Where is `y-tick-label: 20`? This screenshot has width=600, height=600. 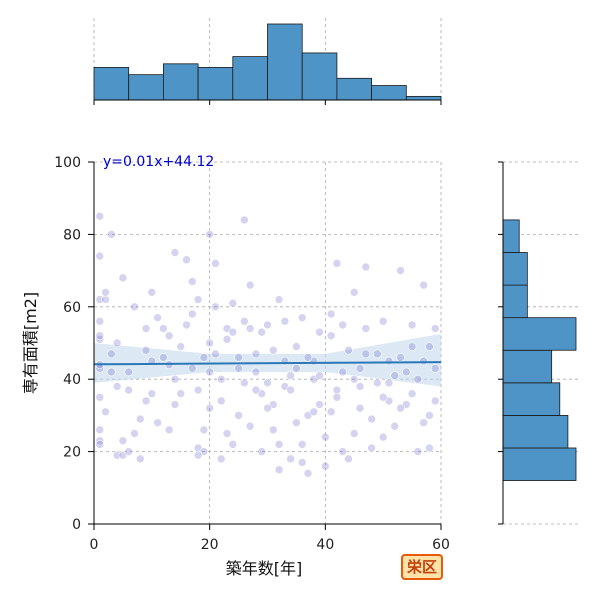 y-tick-label: 20 is located at coordinates (72, 453).